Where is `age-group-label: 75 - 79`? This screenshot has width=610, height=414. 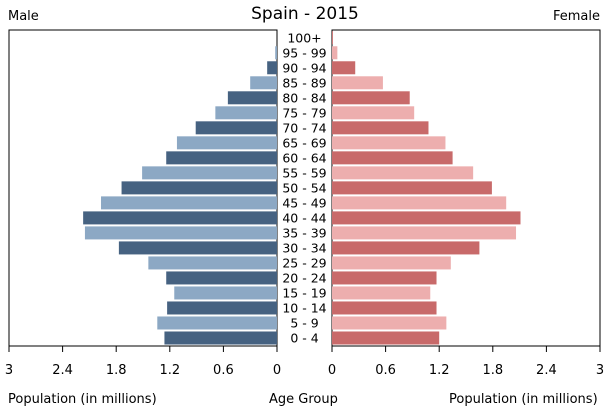
age-group-label: 75 - 79 is located at coordinates (304, 112).